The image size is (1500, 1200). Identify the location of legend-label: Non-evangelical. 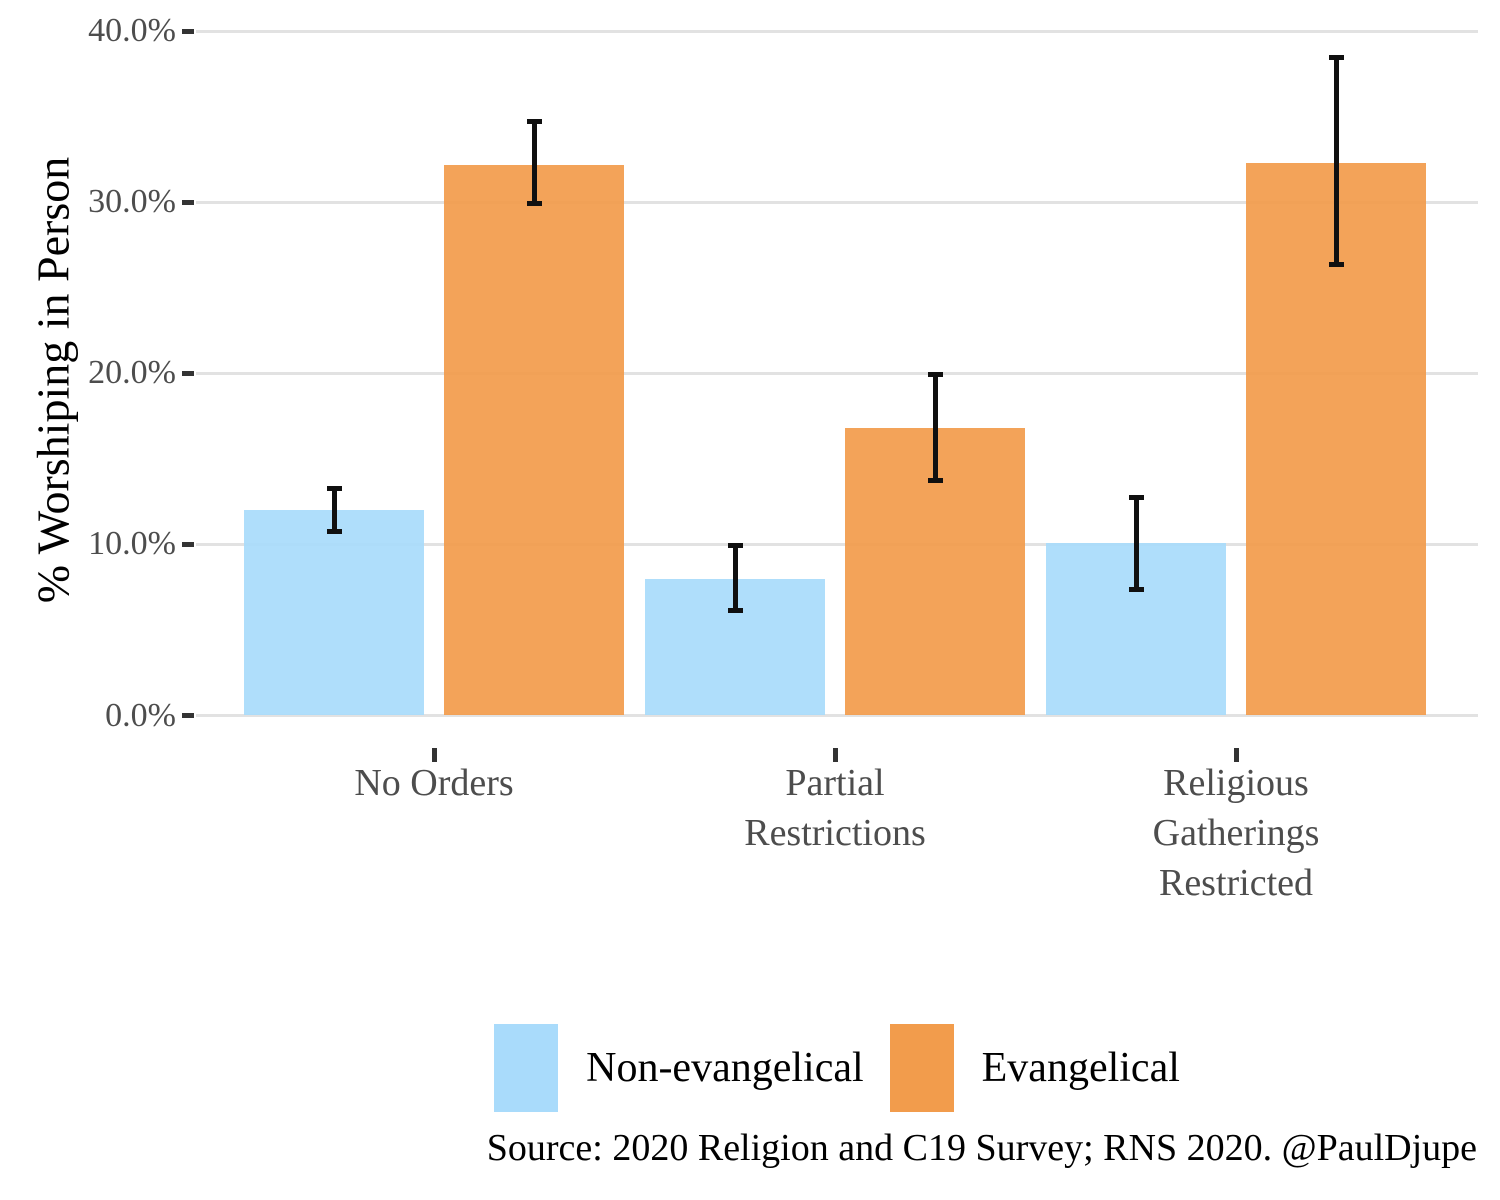
(725, 1068).